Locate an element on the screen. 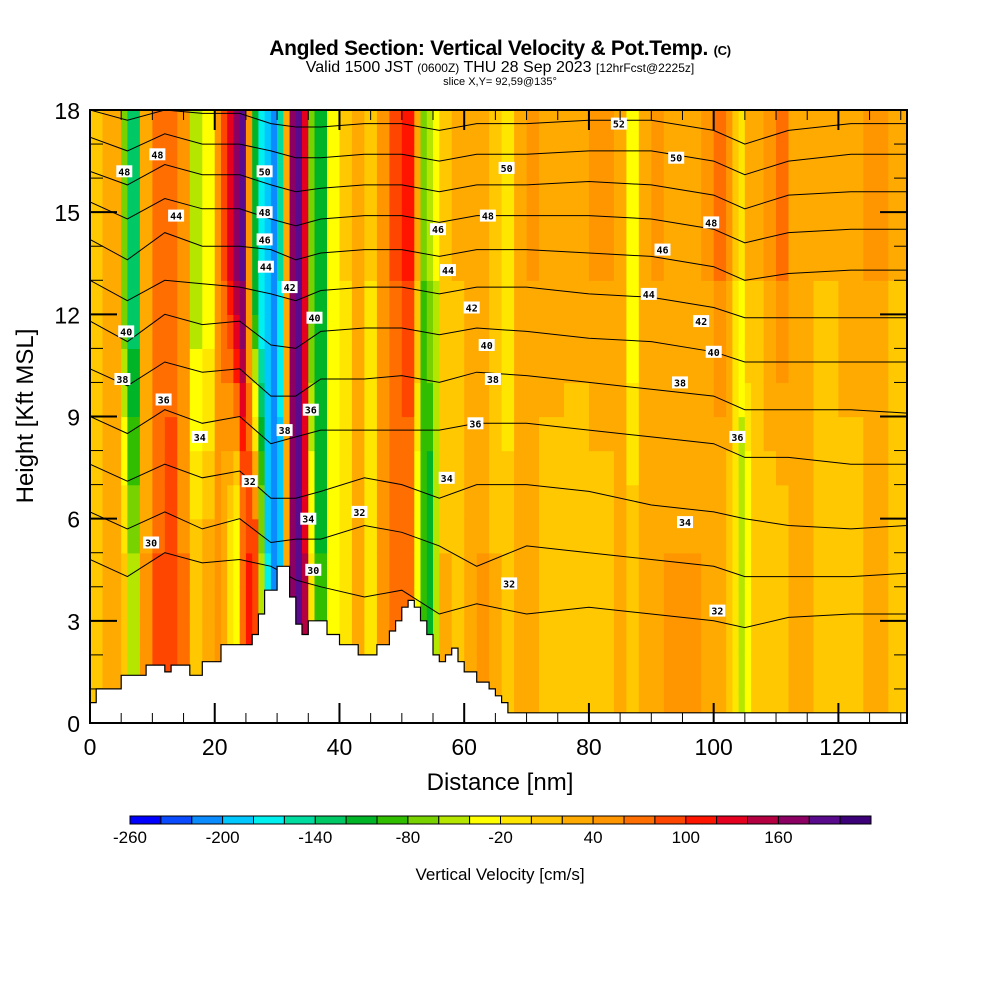 This screenshot has height=1000, width=1000. valid-time-utc: (0600Z) is located at coordinates (438, 68).